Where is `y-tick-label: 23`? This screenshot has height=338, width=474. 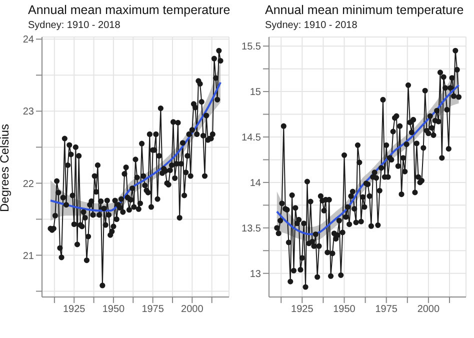 y-tick-label: 23 is located at coordinates (28, 112).